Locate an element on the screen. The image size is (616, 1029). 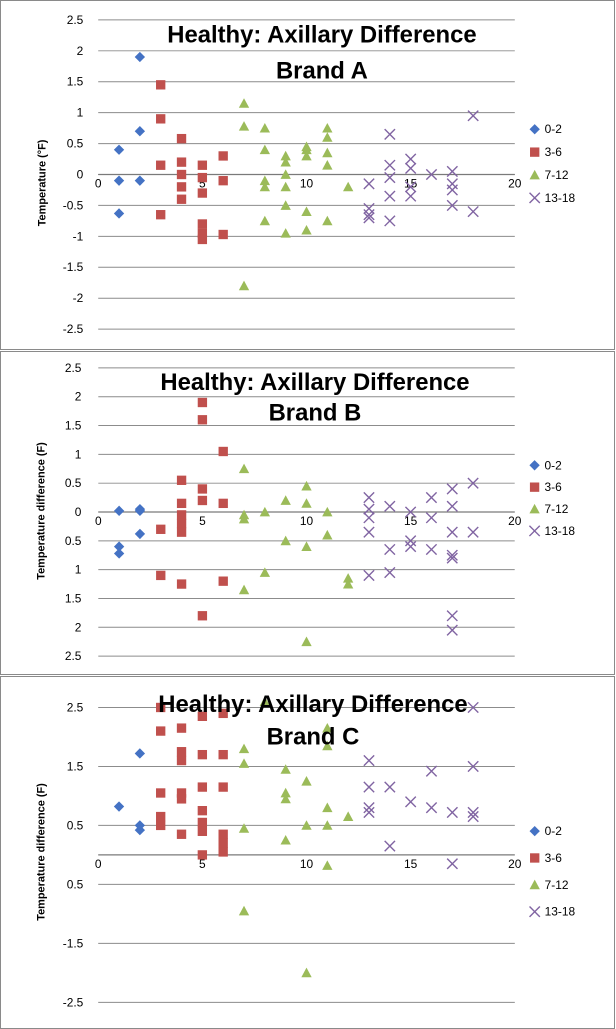
legend-label: 3-6 is located at coordinates (554, 487).